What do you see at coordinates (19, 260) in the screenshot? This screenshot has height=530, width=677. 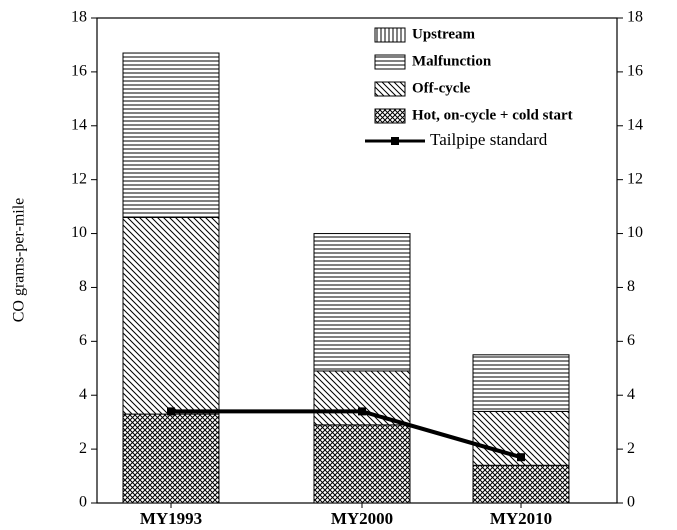 I see `y-axis-label: CO grams-per-mile` at bounding box center [19, 260].